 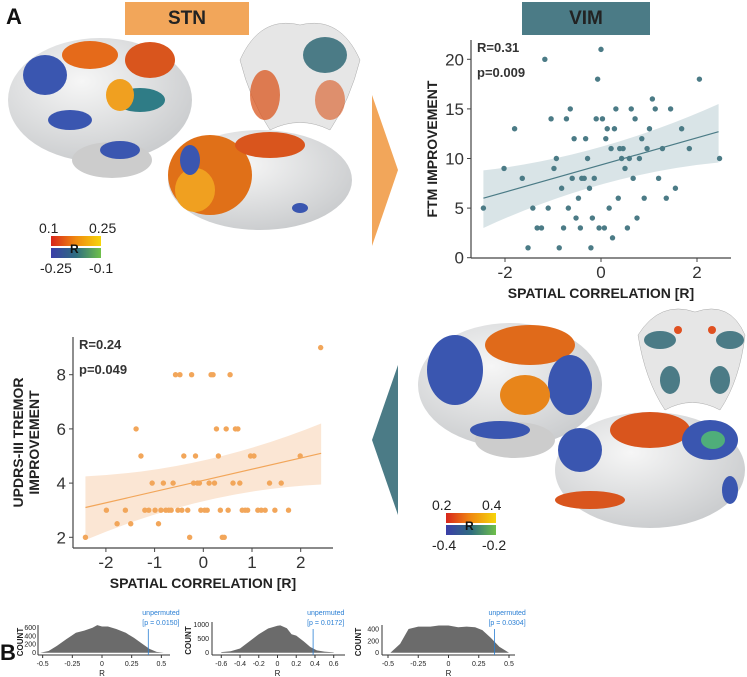 I want to click on cb-stn-neg-max: -0.1, so click(x=101, y=268).